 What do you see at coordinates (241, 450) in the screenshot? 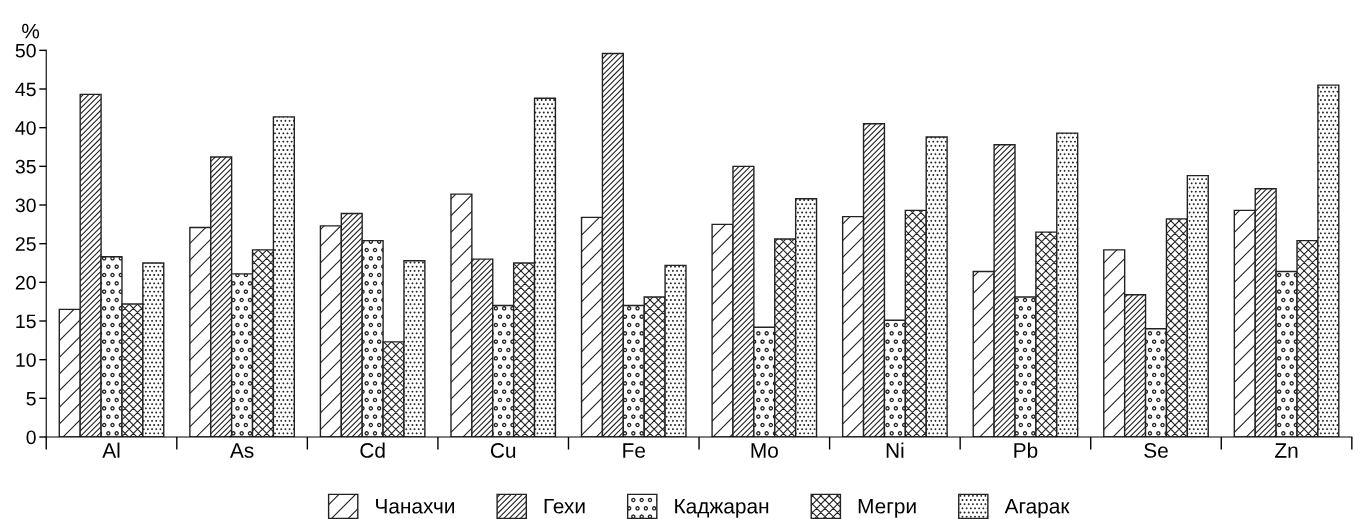
I see `x-tick-label: As` at bounding box center [241, 450].